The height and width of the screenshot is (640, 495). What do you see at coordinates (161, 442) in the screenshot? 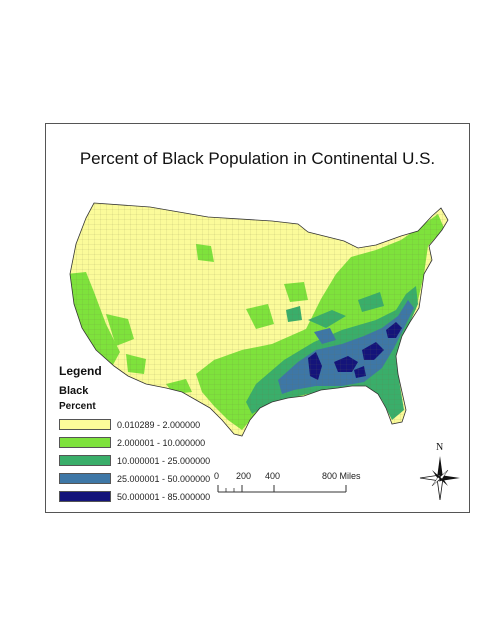
I see `legend-label: 2.000001 - 10.000000` at bounding box center [161, 442].